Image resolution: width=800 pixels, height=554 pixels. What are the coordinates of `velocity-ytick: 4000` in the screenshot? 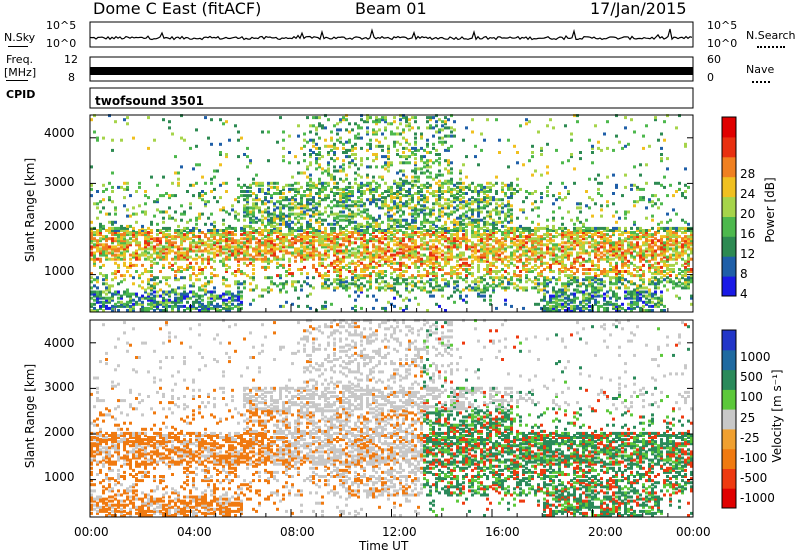 It's located at (59, 343).